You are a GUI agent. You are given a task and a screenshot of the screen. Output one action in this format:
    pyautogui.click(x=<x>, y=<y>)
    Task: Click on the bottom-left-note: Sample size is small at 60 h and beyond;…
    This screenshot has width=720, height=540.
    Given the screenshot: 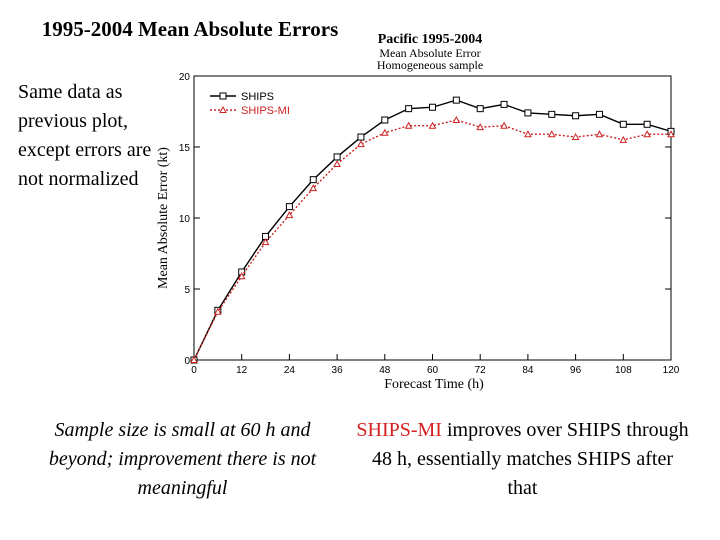 What is the action you would take?
    pyautogui.click(x=182, y=459)
    